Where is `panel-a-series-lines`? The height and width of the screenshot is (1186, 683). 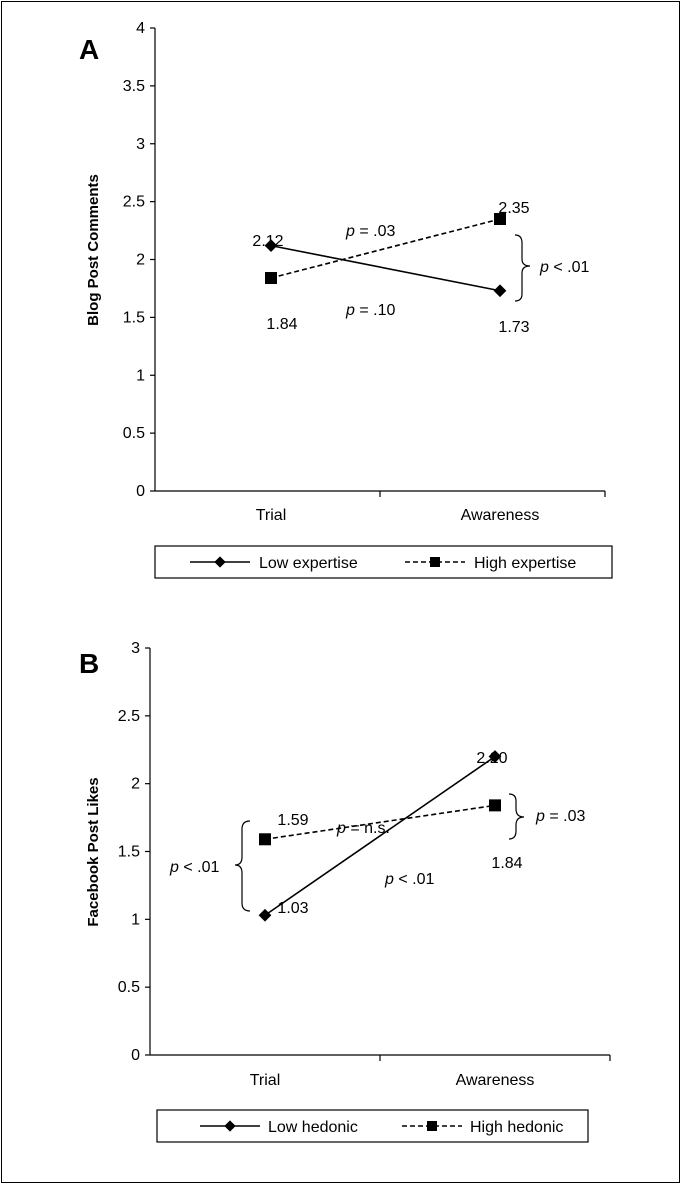 panel-a-series-lines is located at coordinates (385, 255).